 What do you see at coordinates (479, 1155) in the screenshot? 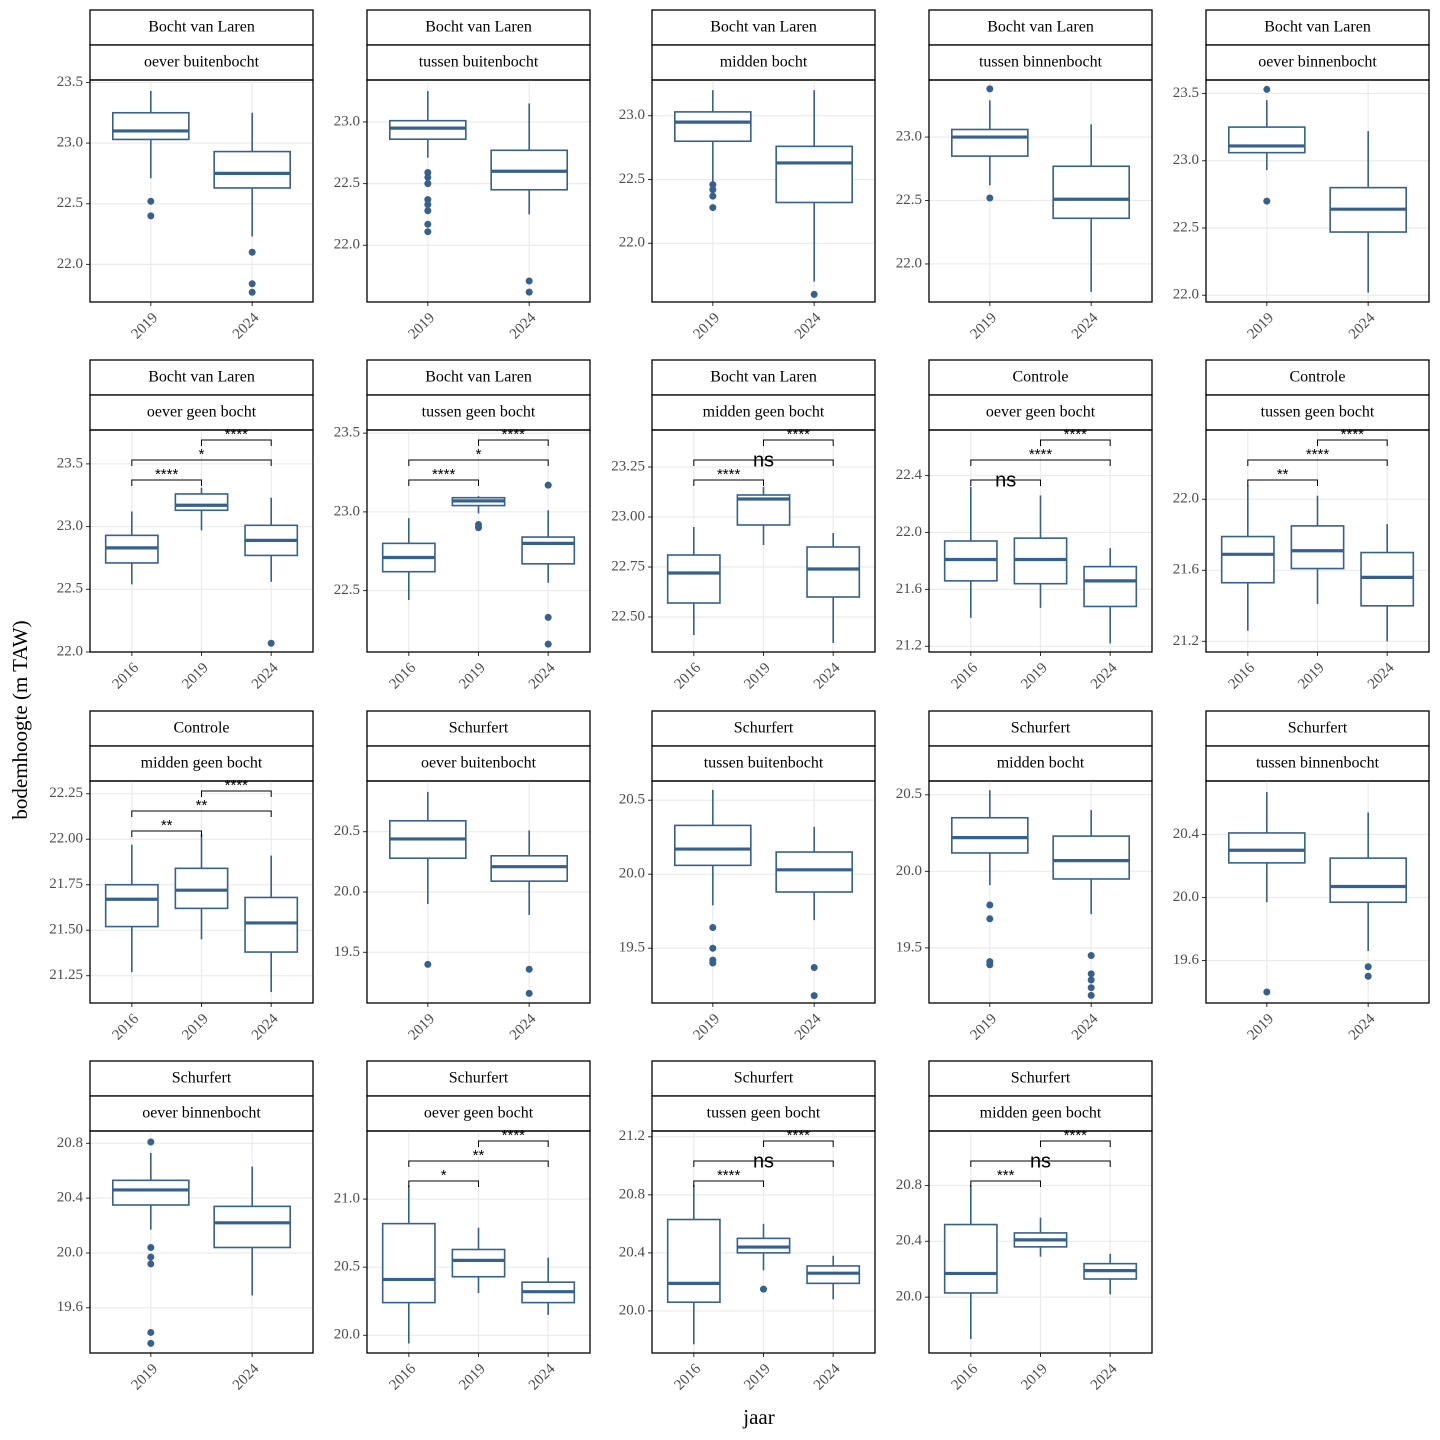
I see `significance-label: **` at bounding box center [479, 1155].